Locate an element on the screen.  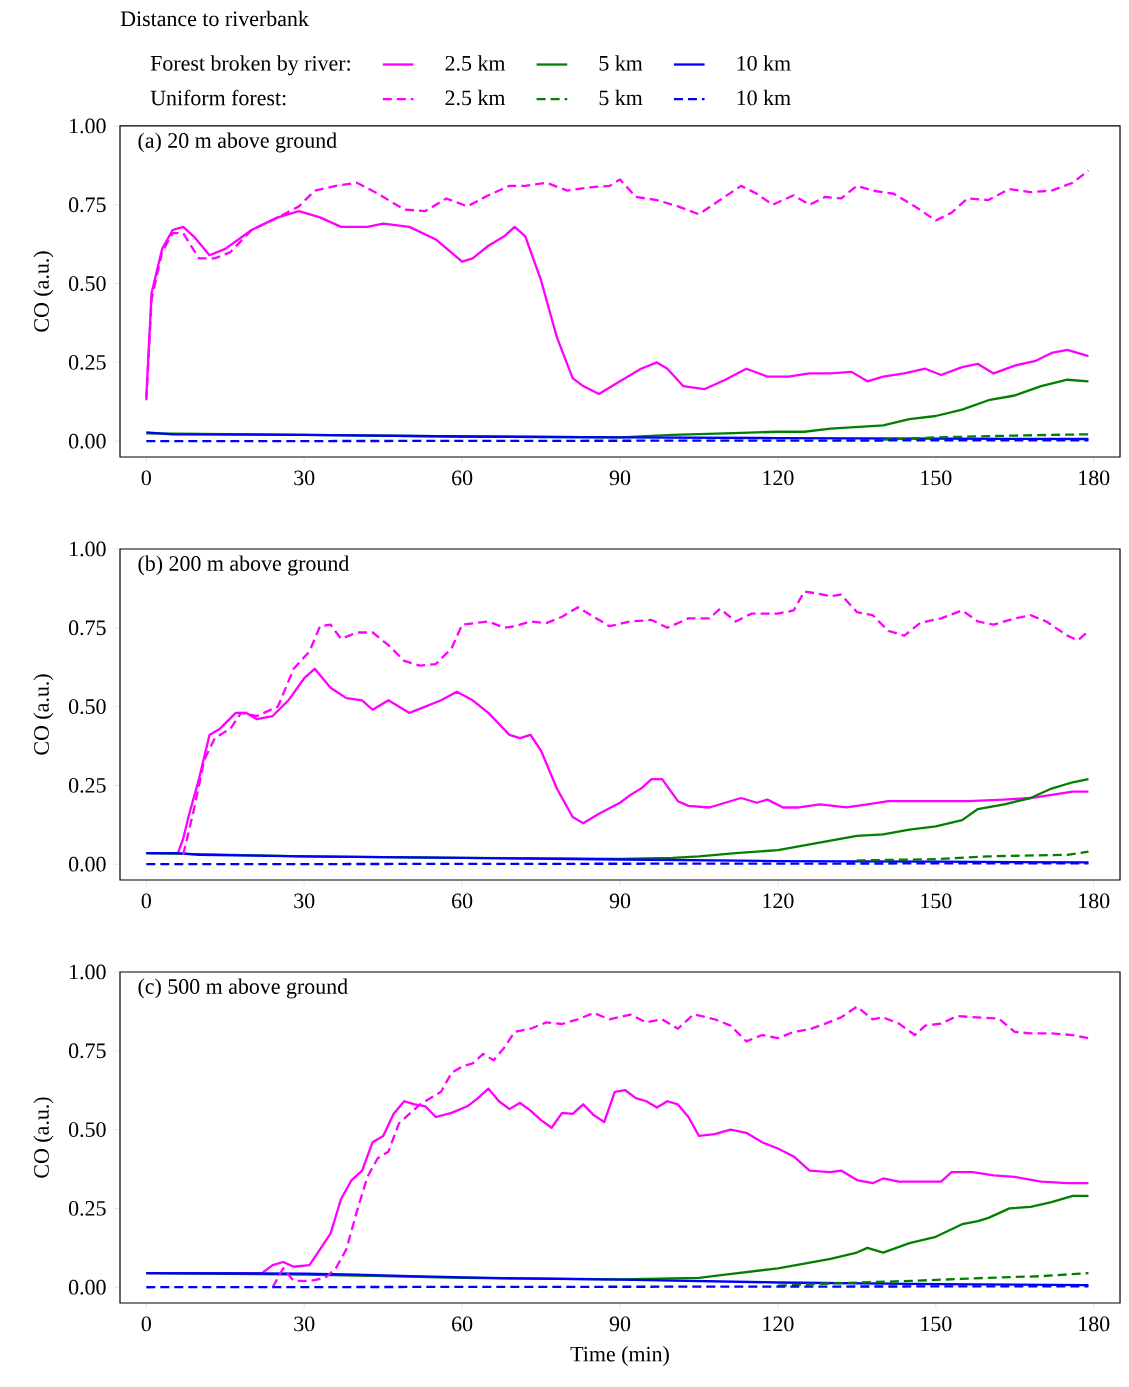
text: Forest broken by river: is located at coordinates (250, 65).